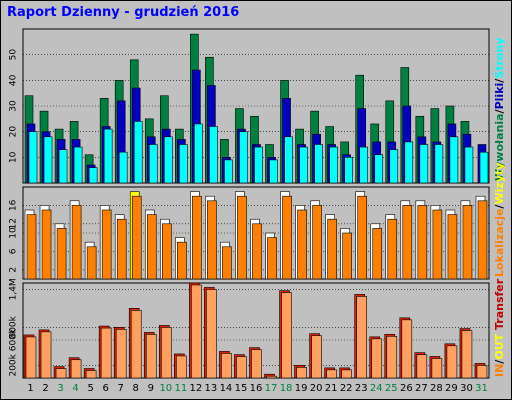  I want to click on legend-top-part: /, so click(499, 110).